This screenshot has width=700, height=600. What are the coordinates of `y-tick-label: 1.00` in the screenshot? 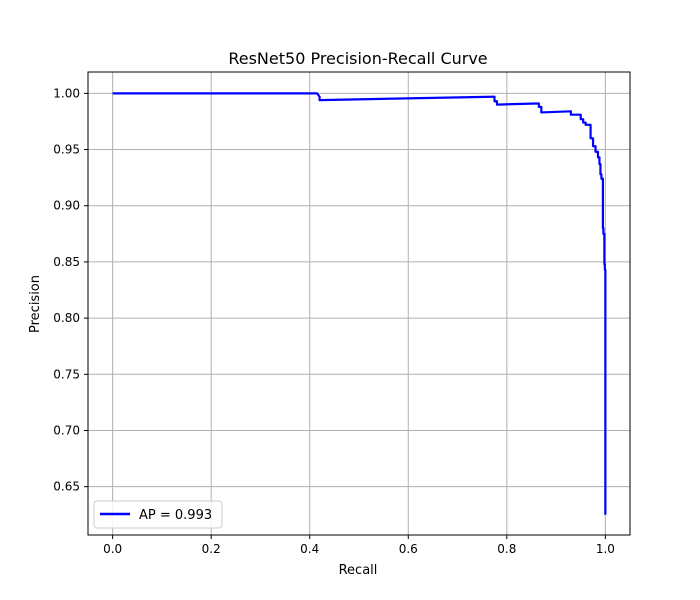 It's located at (66, 93).